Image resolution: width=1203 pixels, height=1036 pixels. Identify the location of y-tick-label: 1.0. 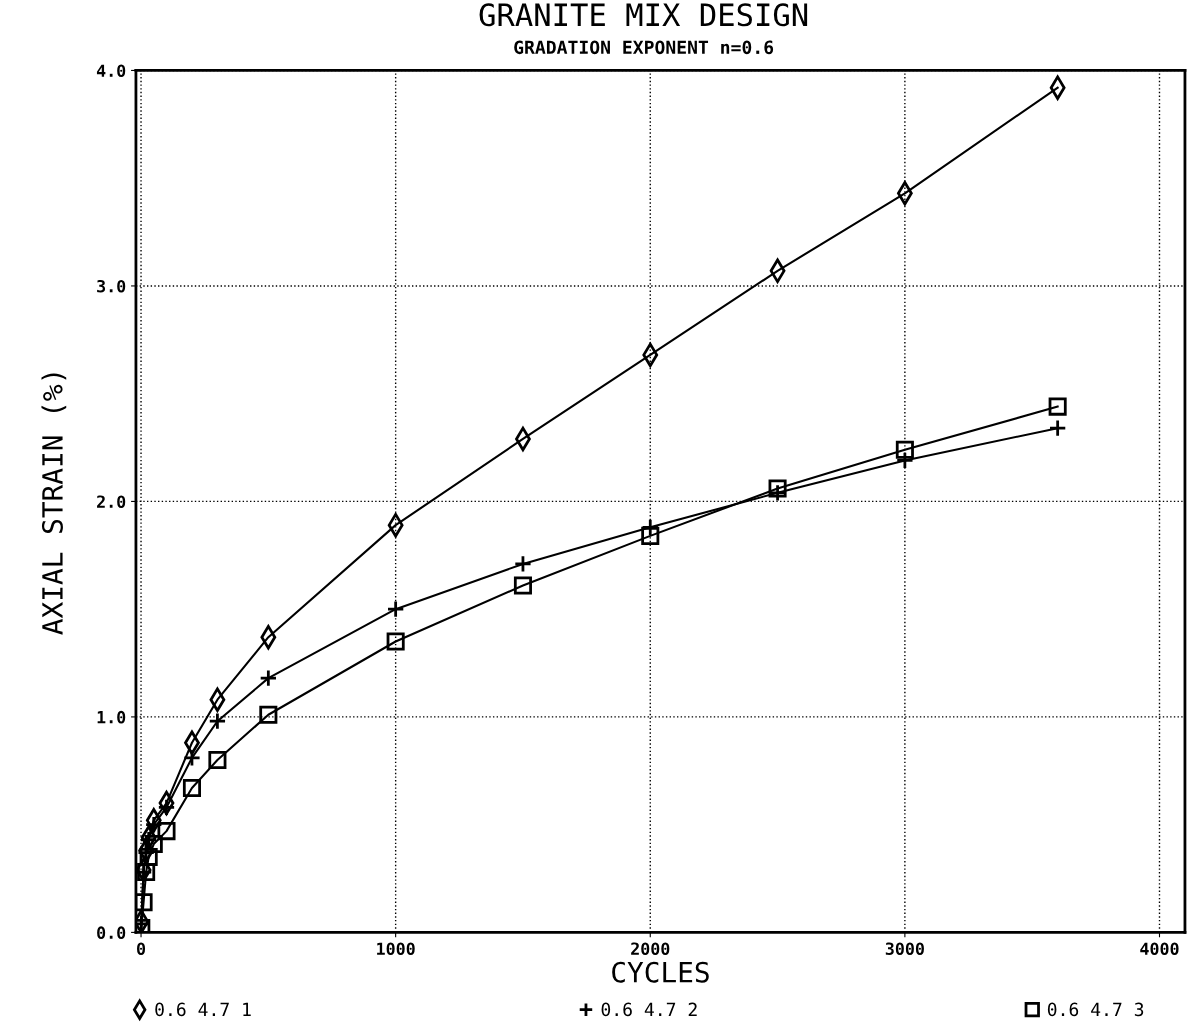
(111, 717).